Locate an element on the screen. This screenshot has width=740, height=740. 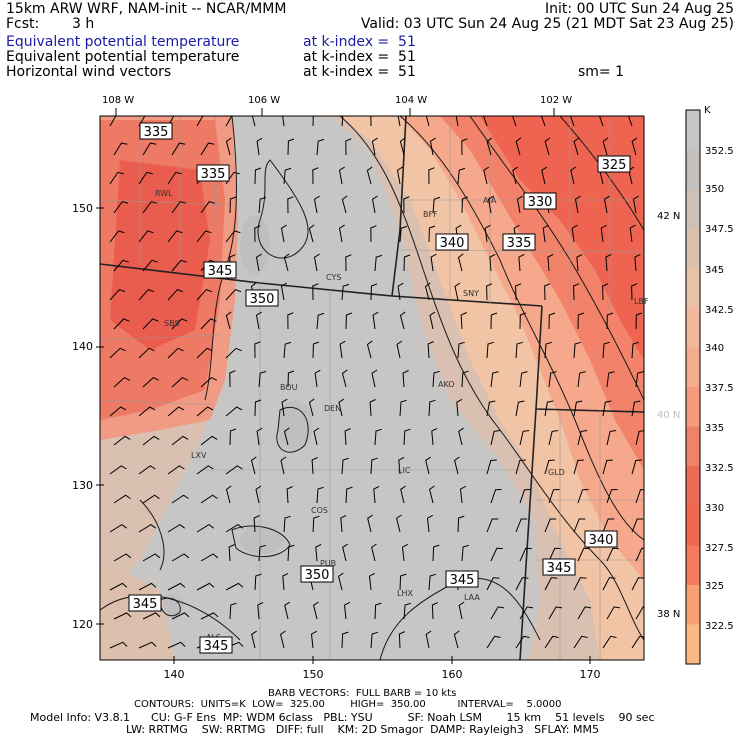
station-cos: COS is located at coordinates (319, 510).